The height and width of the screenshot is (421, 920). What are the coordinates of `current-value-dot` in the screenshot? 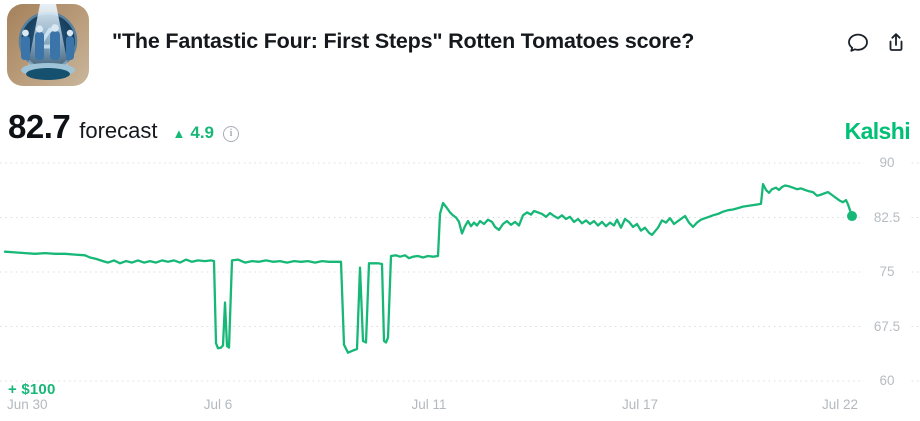 It's located at (852, 216).